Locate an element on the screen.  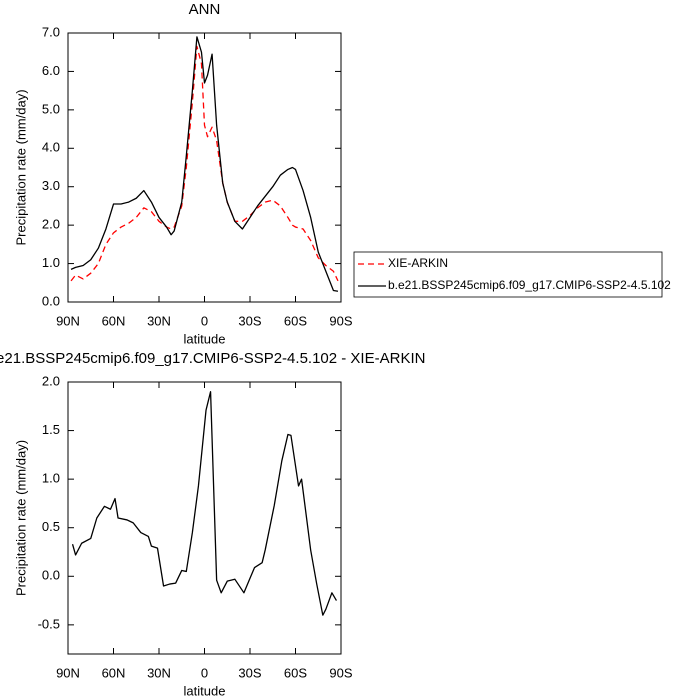
legend-label: XIE-ARKIN is located at coordinates (418, 263).